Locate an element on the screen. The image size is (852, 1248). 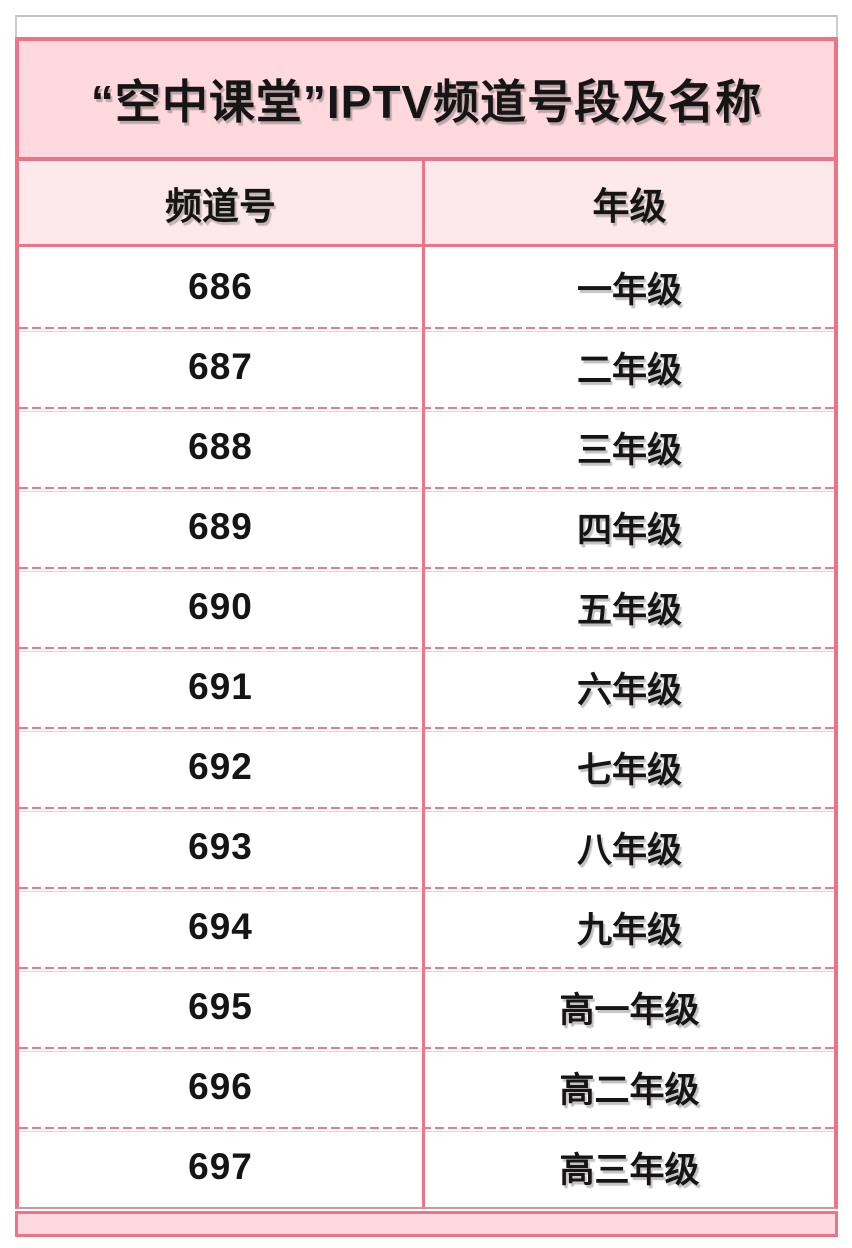
spreadsheet-empty-row is located at coordinates (426, 26).